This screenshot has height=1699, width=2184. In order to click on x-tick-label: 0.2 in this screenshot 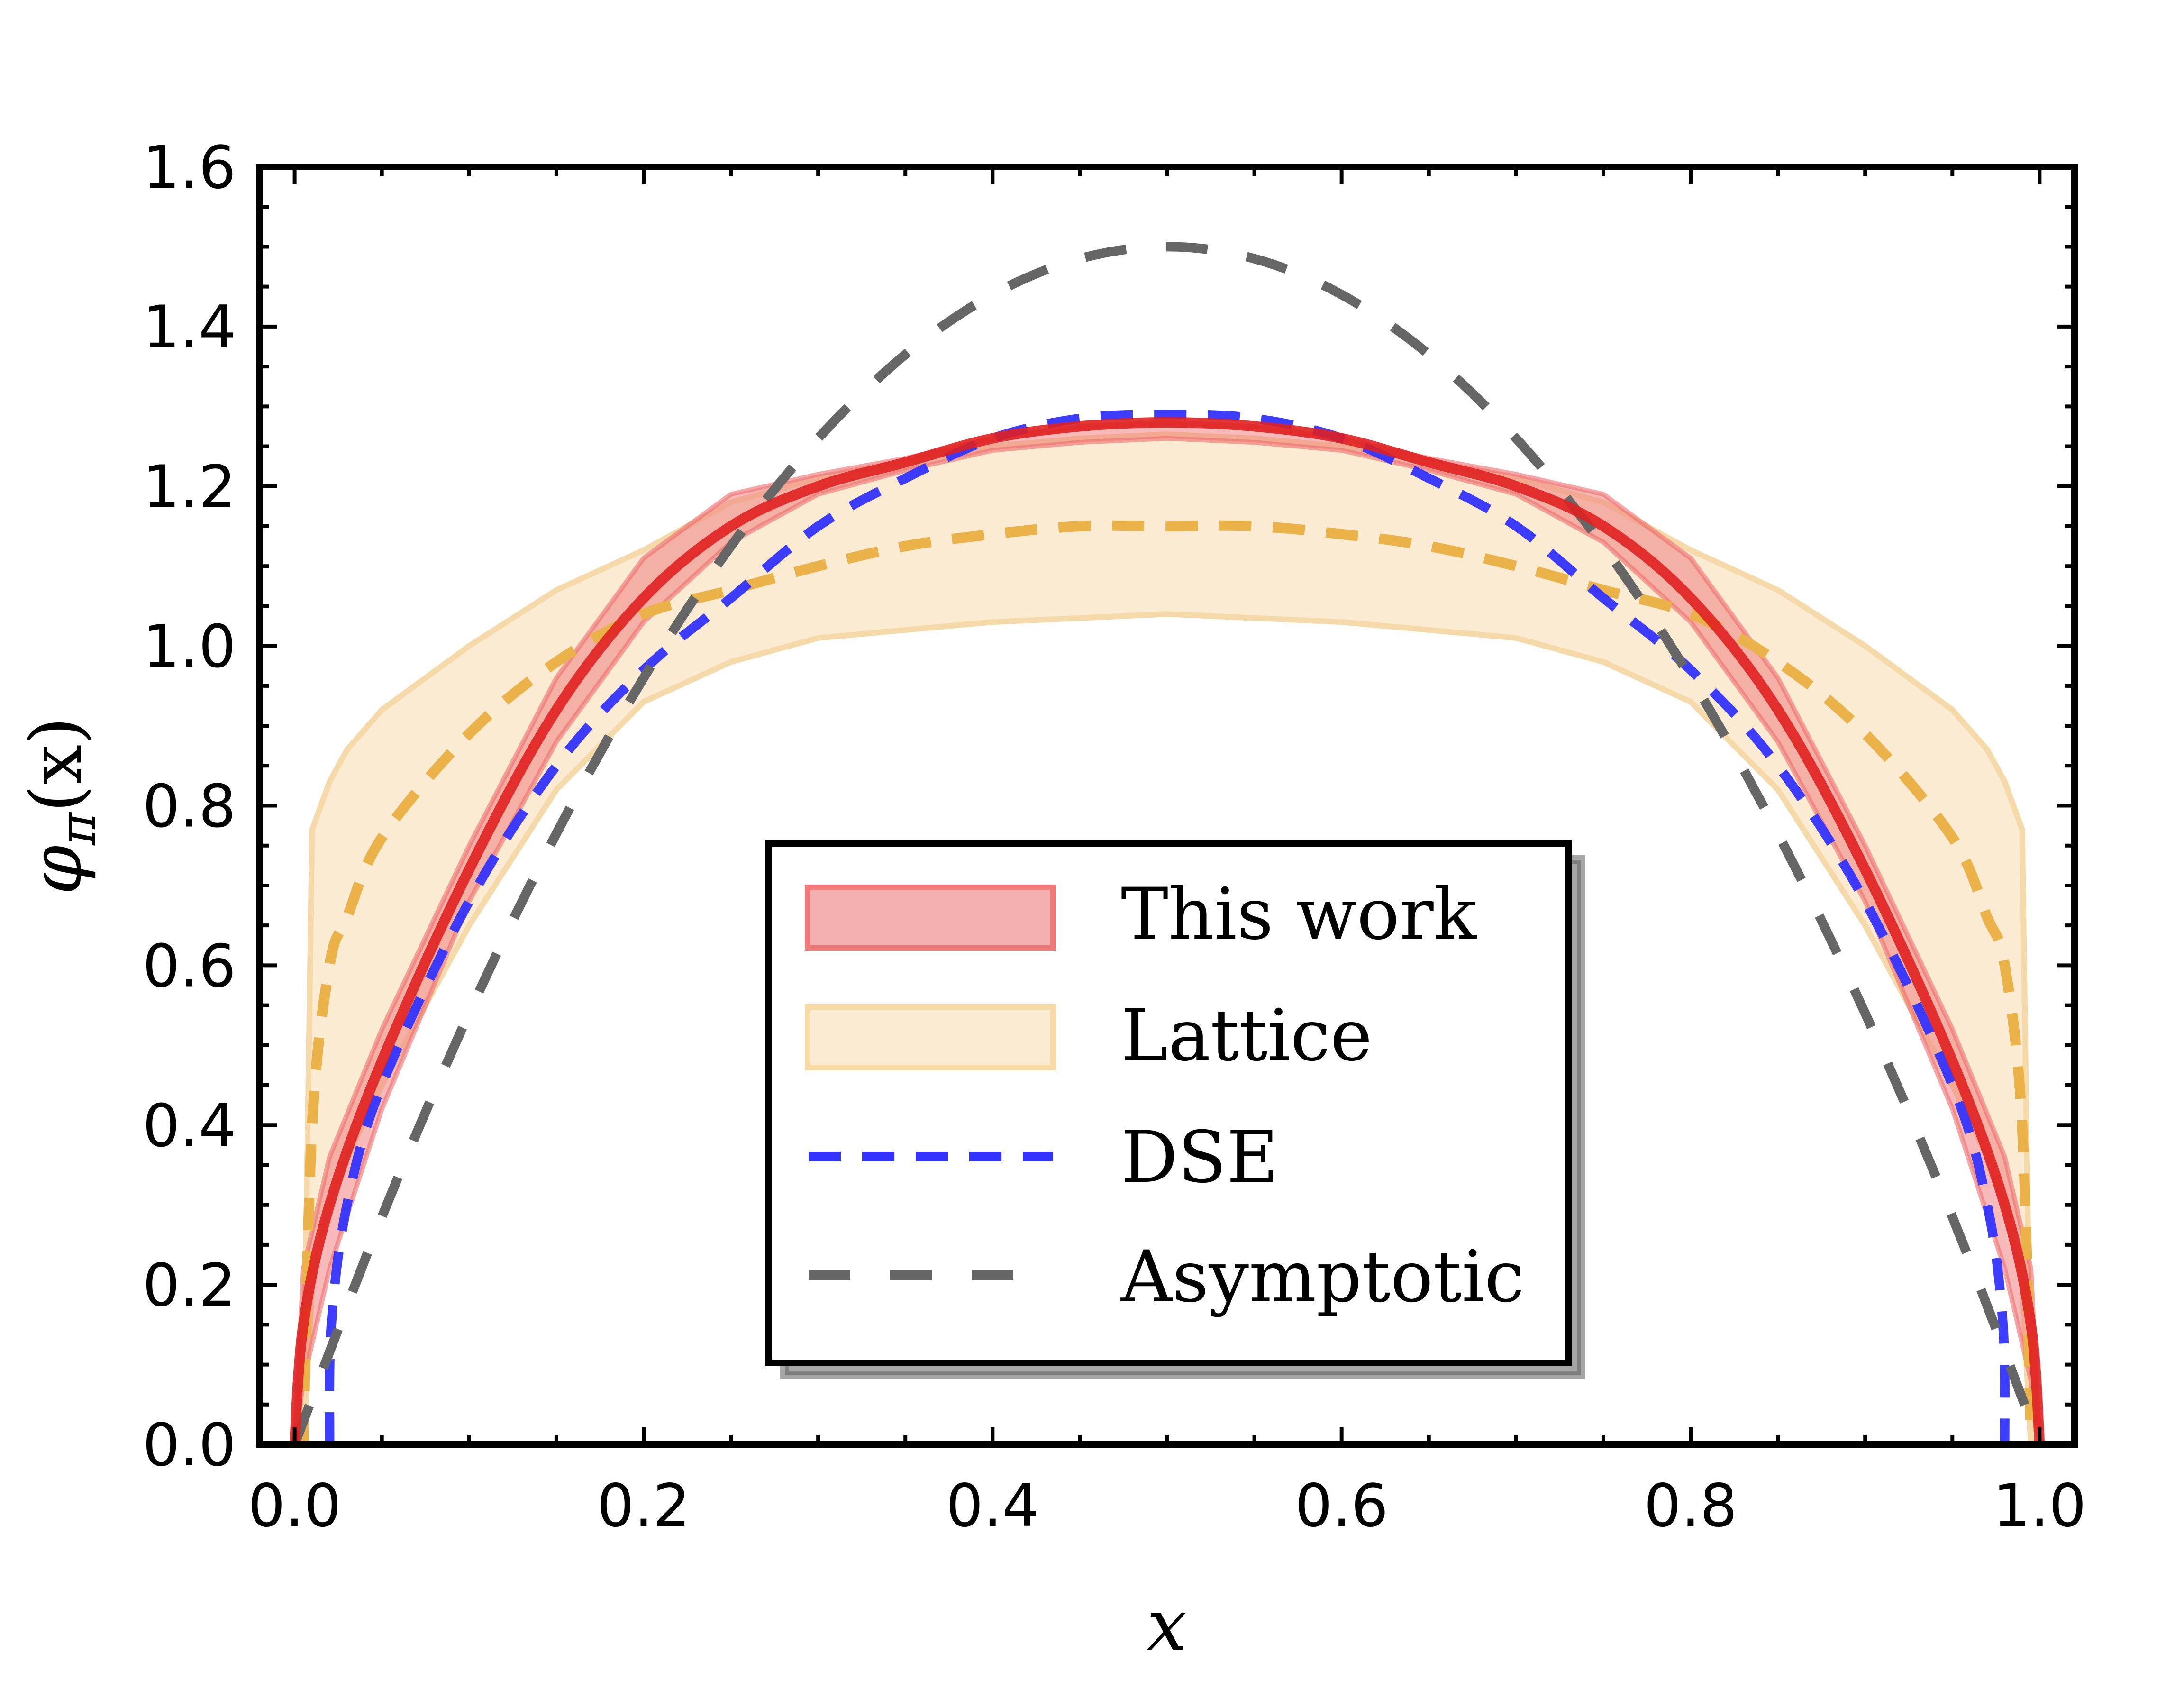, I will do `click(643, 1506)`.